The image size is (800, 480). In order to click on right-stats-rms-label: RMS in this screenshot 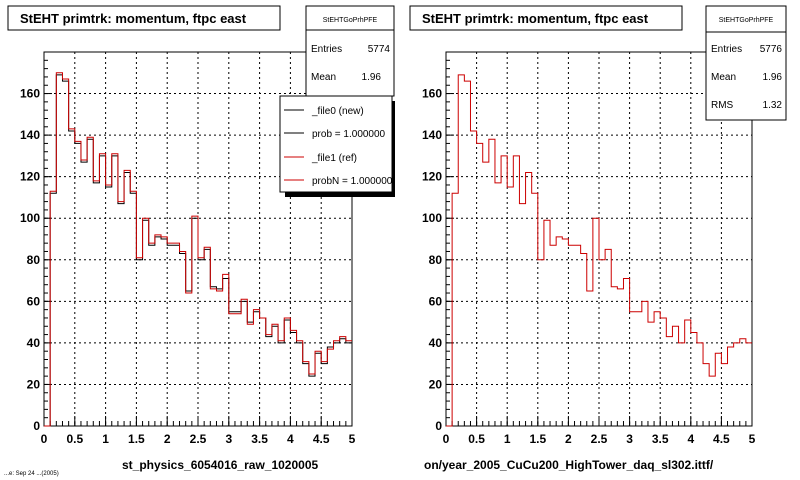, I will do `click(722, 105)`.